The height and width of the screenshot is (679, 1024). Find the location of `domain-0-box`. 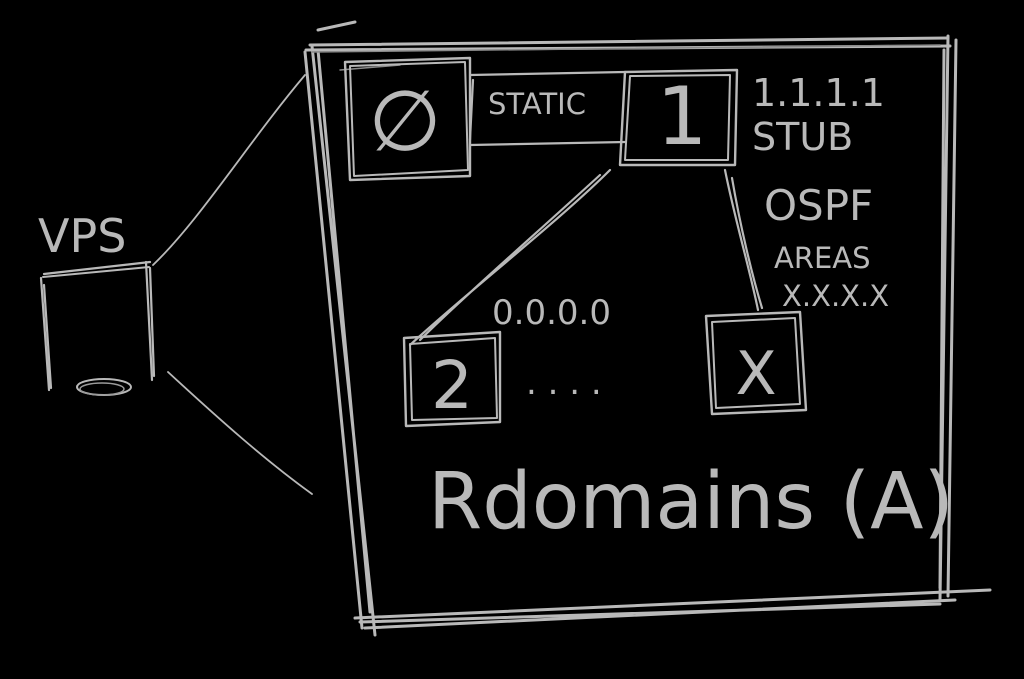

domain-0-box is located at coordinates (407, 119).